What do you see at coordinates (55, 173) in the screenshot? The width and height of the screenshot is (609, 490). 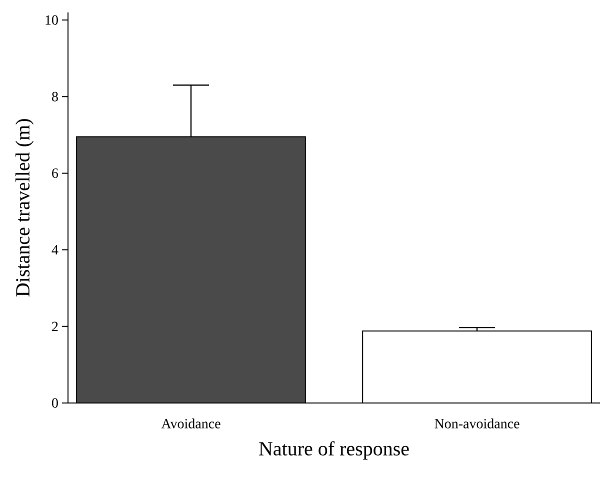 I see `y-tick-label: 6` at bounding box center [55, 173].